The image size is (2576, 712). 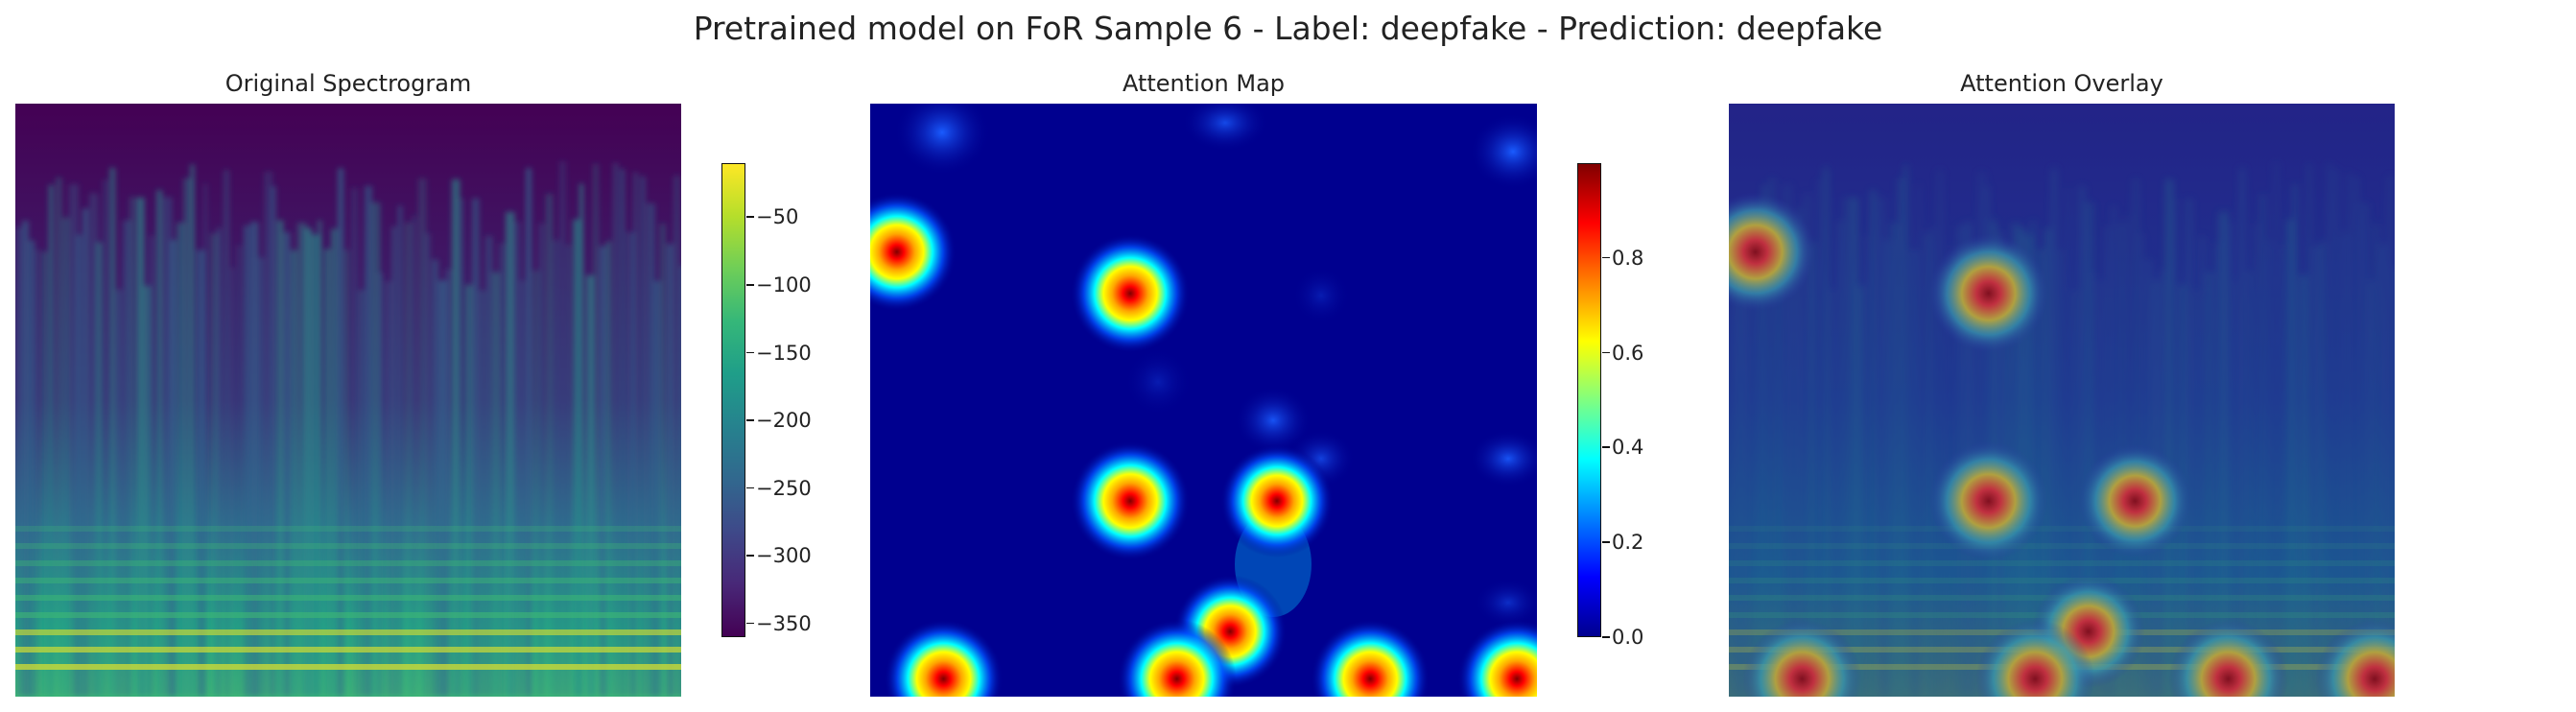 I want to click on attention-map-title: Attention Map, so click(x=1204, y=83).